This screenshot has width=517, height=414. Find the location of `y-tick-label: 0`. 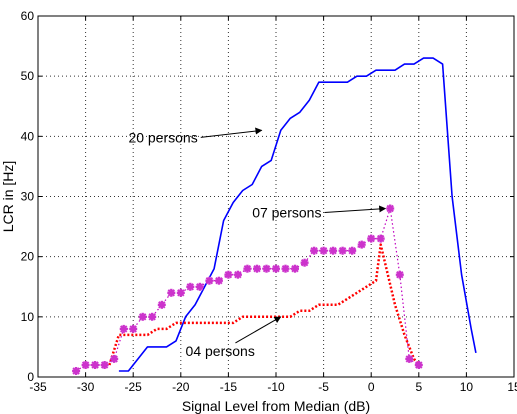

y-tick-label: 0 is located at coordinates (30, 377).